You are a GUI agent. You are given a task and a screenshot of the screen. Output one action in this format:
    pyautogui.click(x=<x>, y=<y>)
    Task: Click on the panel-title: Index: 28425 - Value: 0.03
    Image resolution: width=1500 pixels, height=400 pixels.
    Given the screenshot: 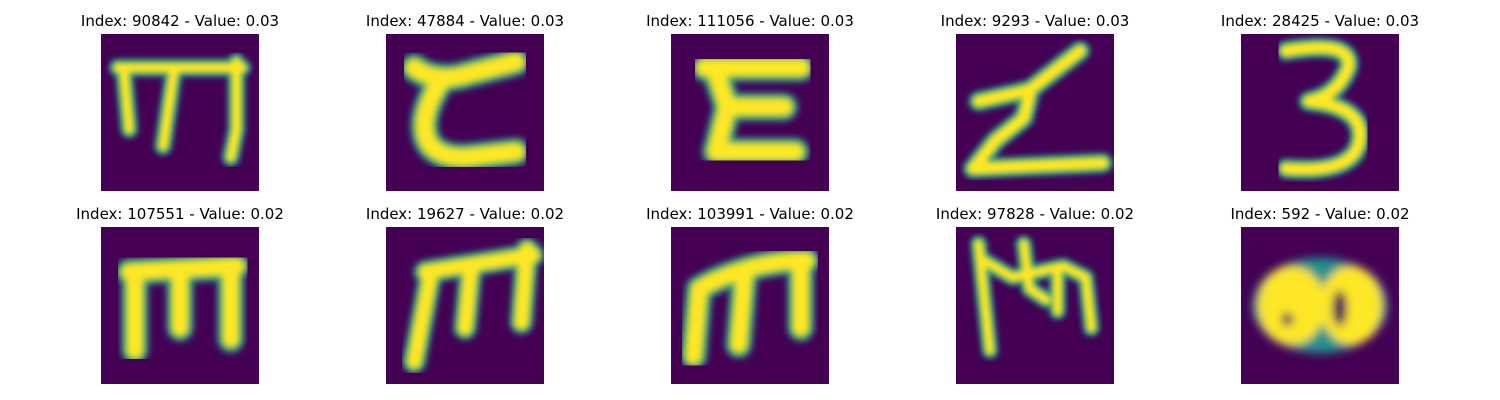 What is the action you would take?
    pyautogui.click(x=1320, y=21)
    